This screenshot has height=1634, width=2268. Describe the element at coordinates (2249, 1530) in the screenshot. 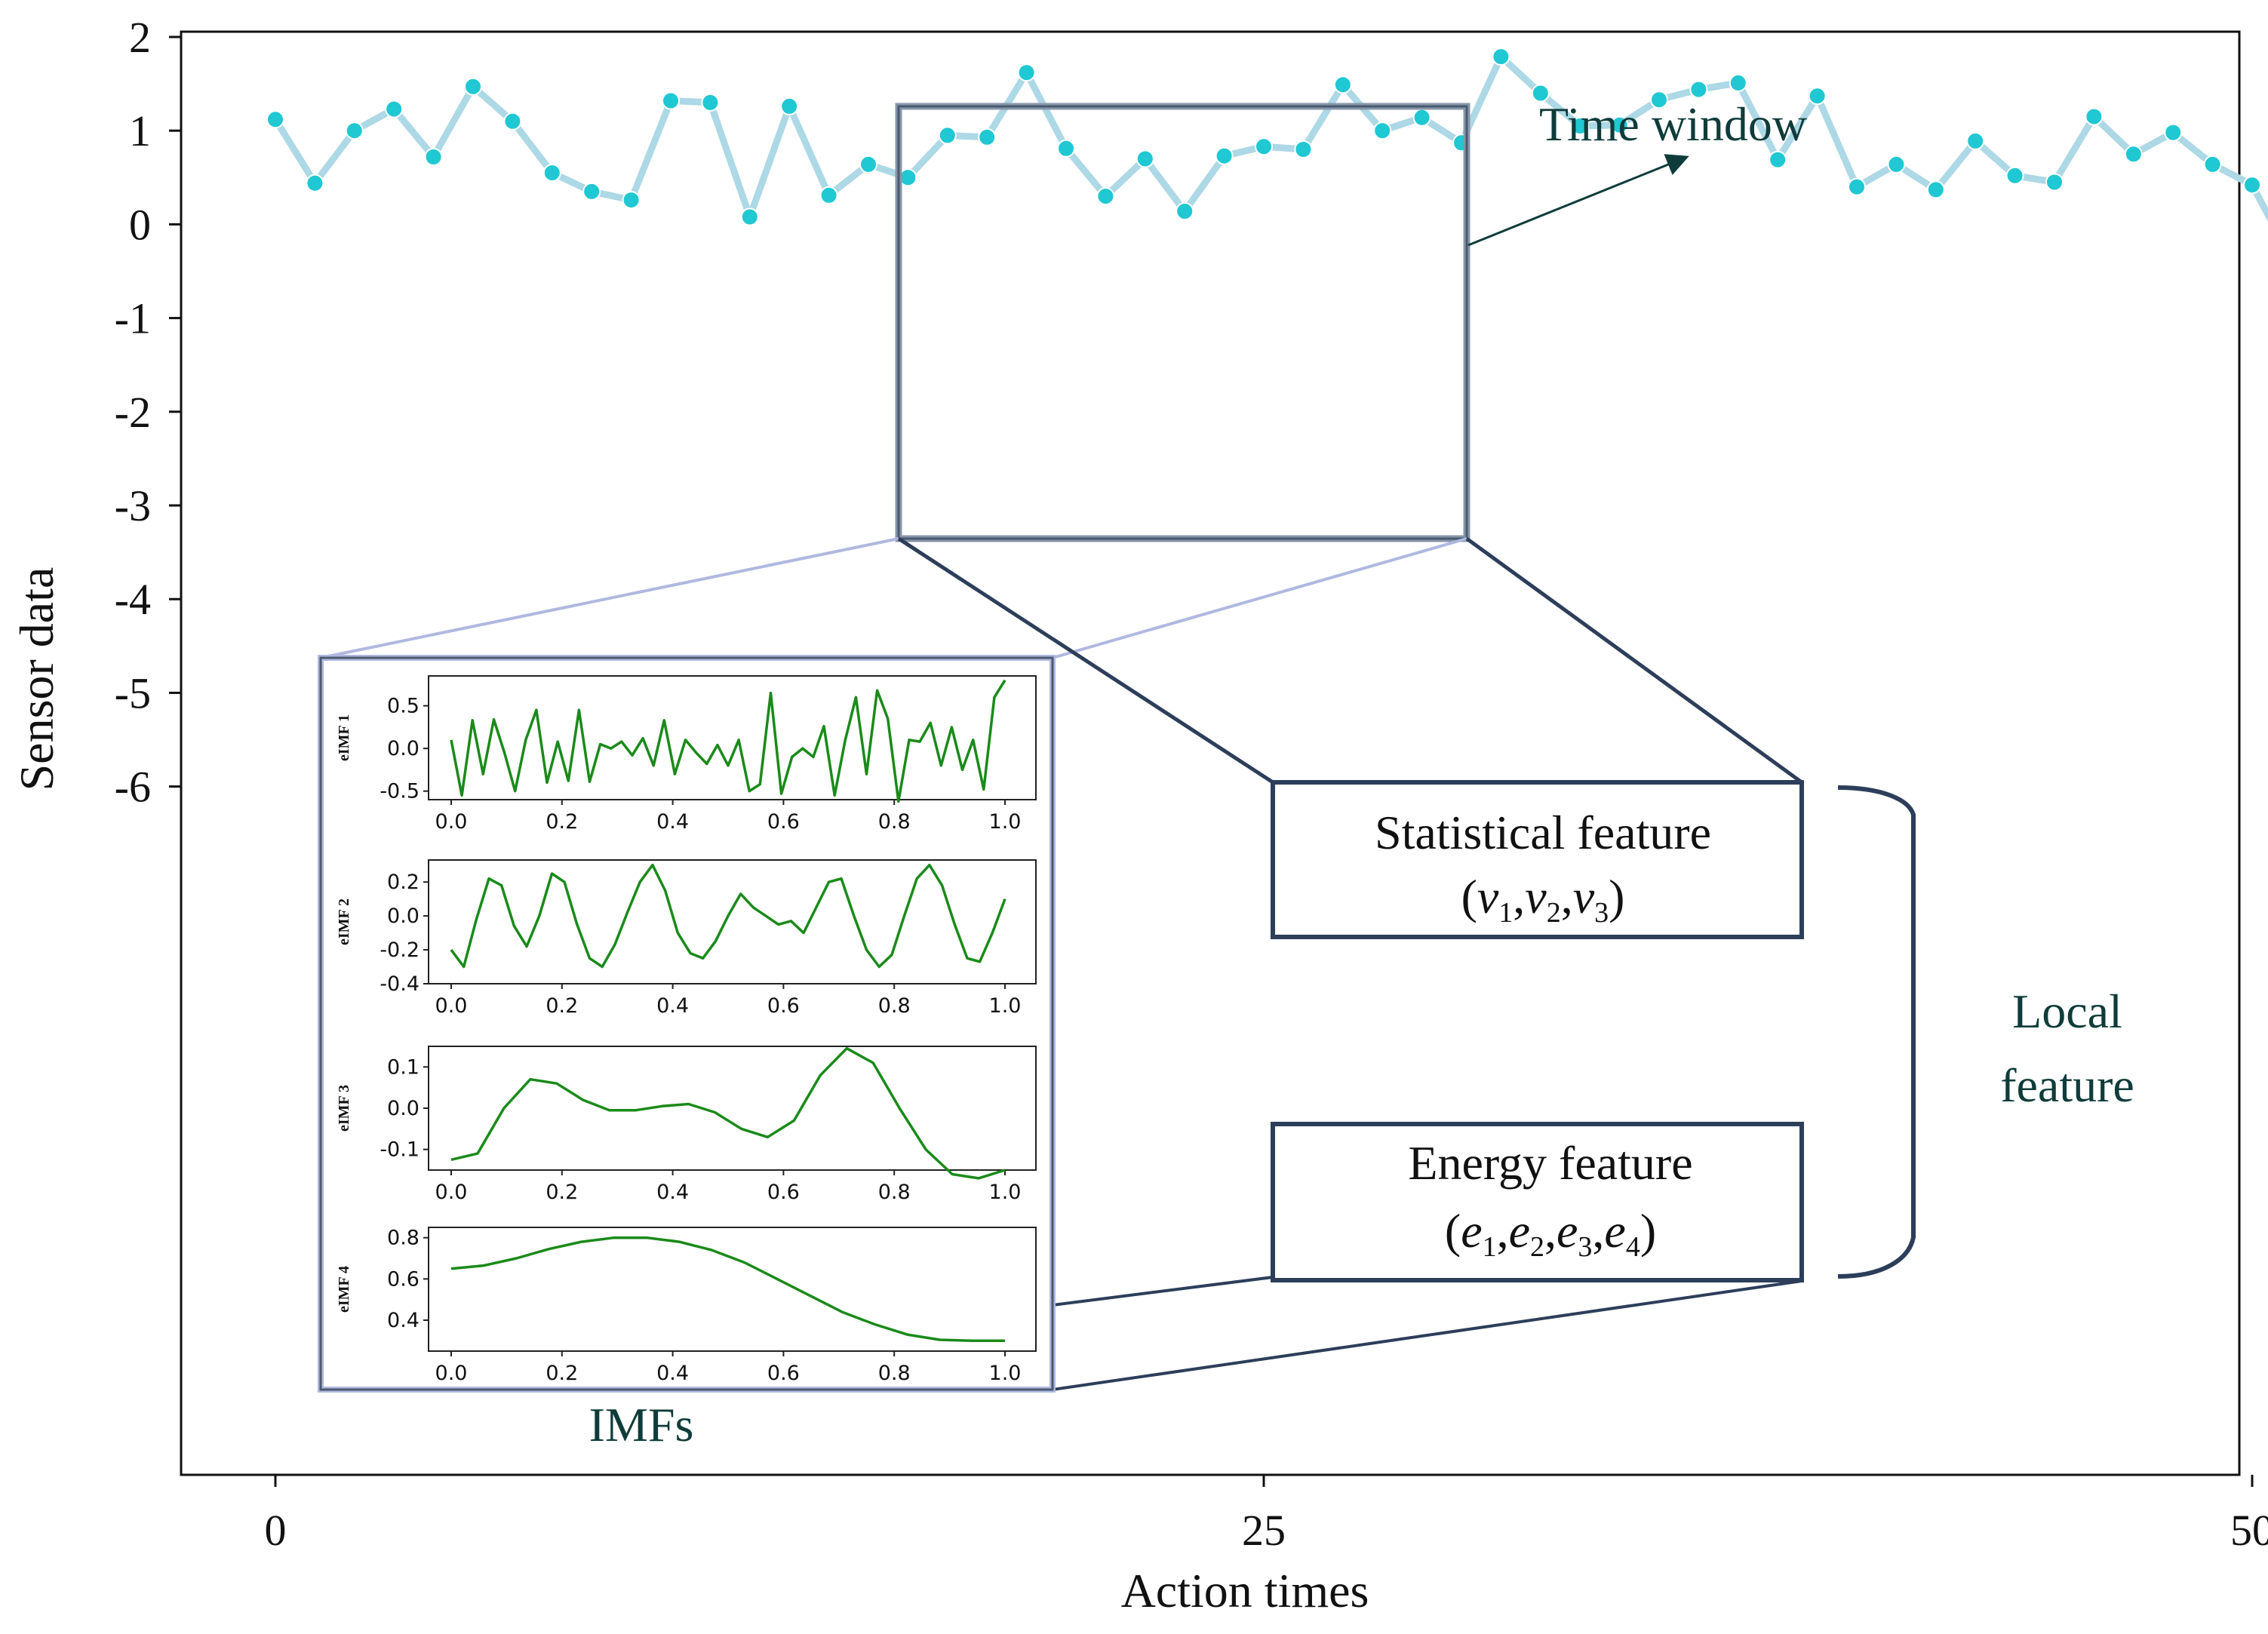

I see `x-tick-label: 50` at that location.